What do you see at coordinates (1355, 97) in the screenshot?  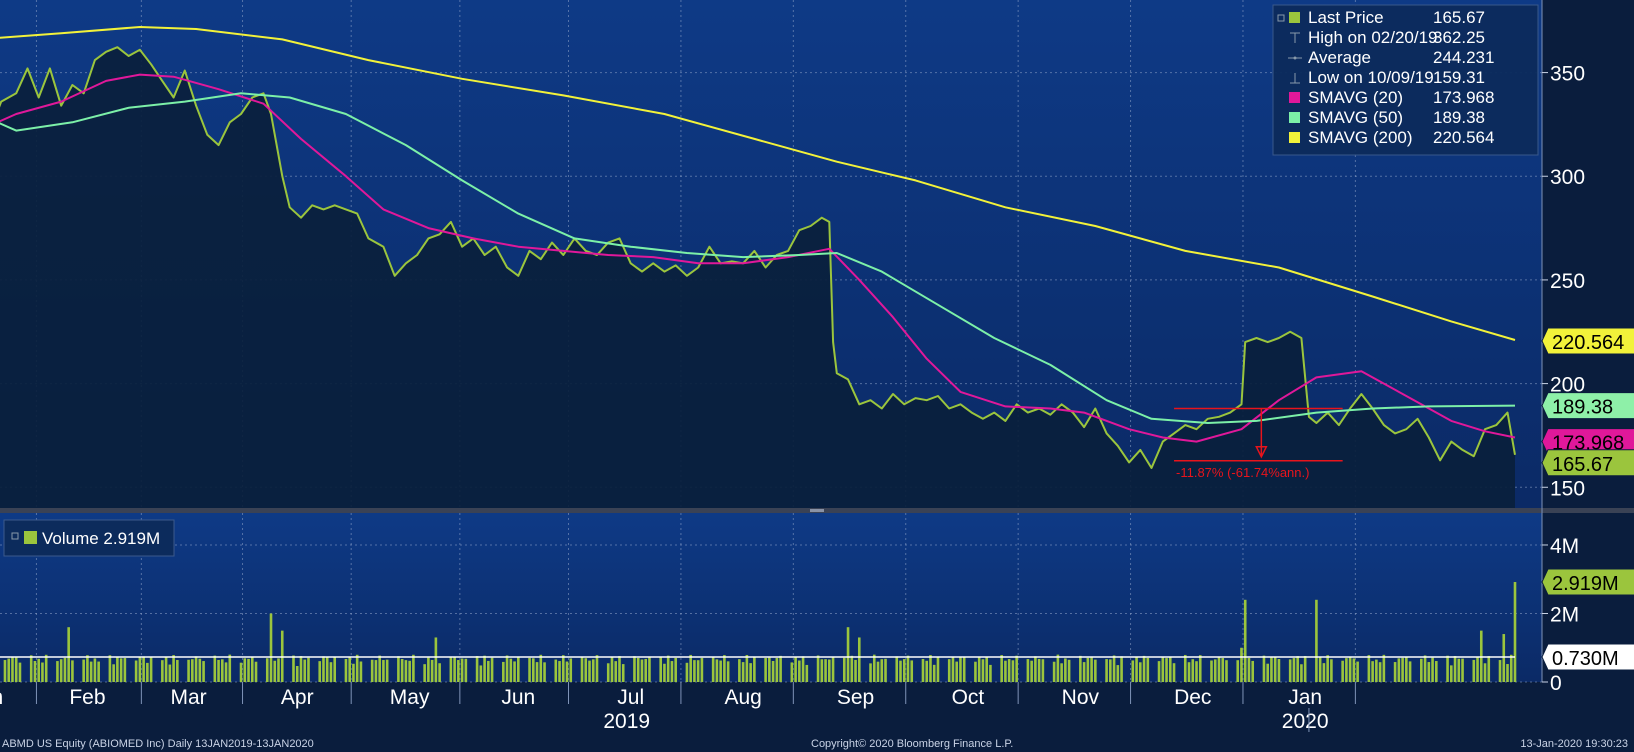 I see `legend-label: SMAVG (20)` at bounding box center [1355, 97].